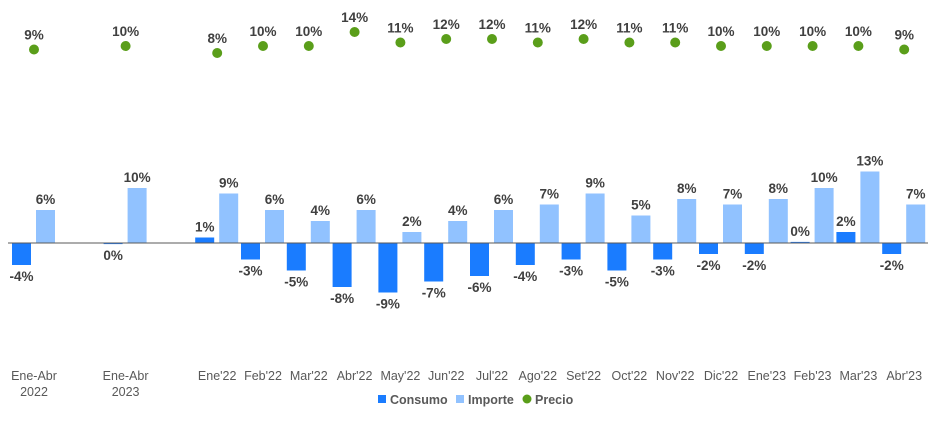  Describe the element at coordinates (126, 392) in the screenshot. I see `x-tick-label: 2023` at that location.